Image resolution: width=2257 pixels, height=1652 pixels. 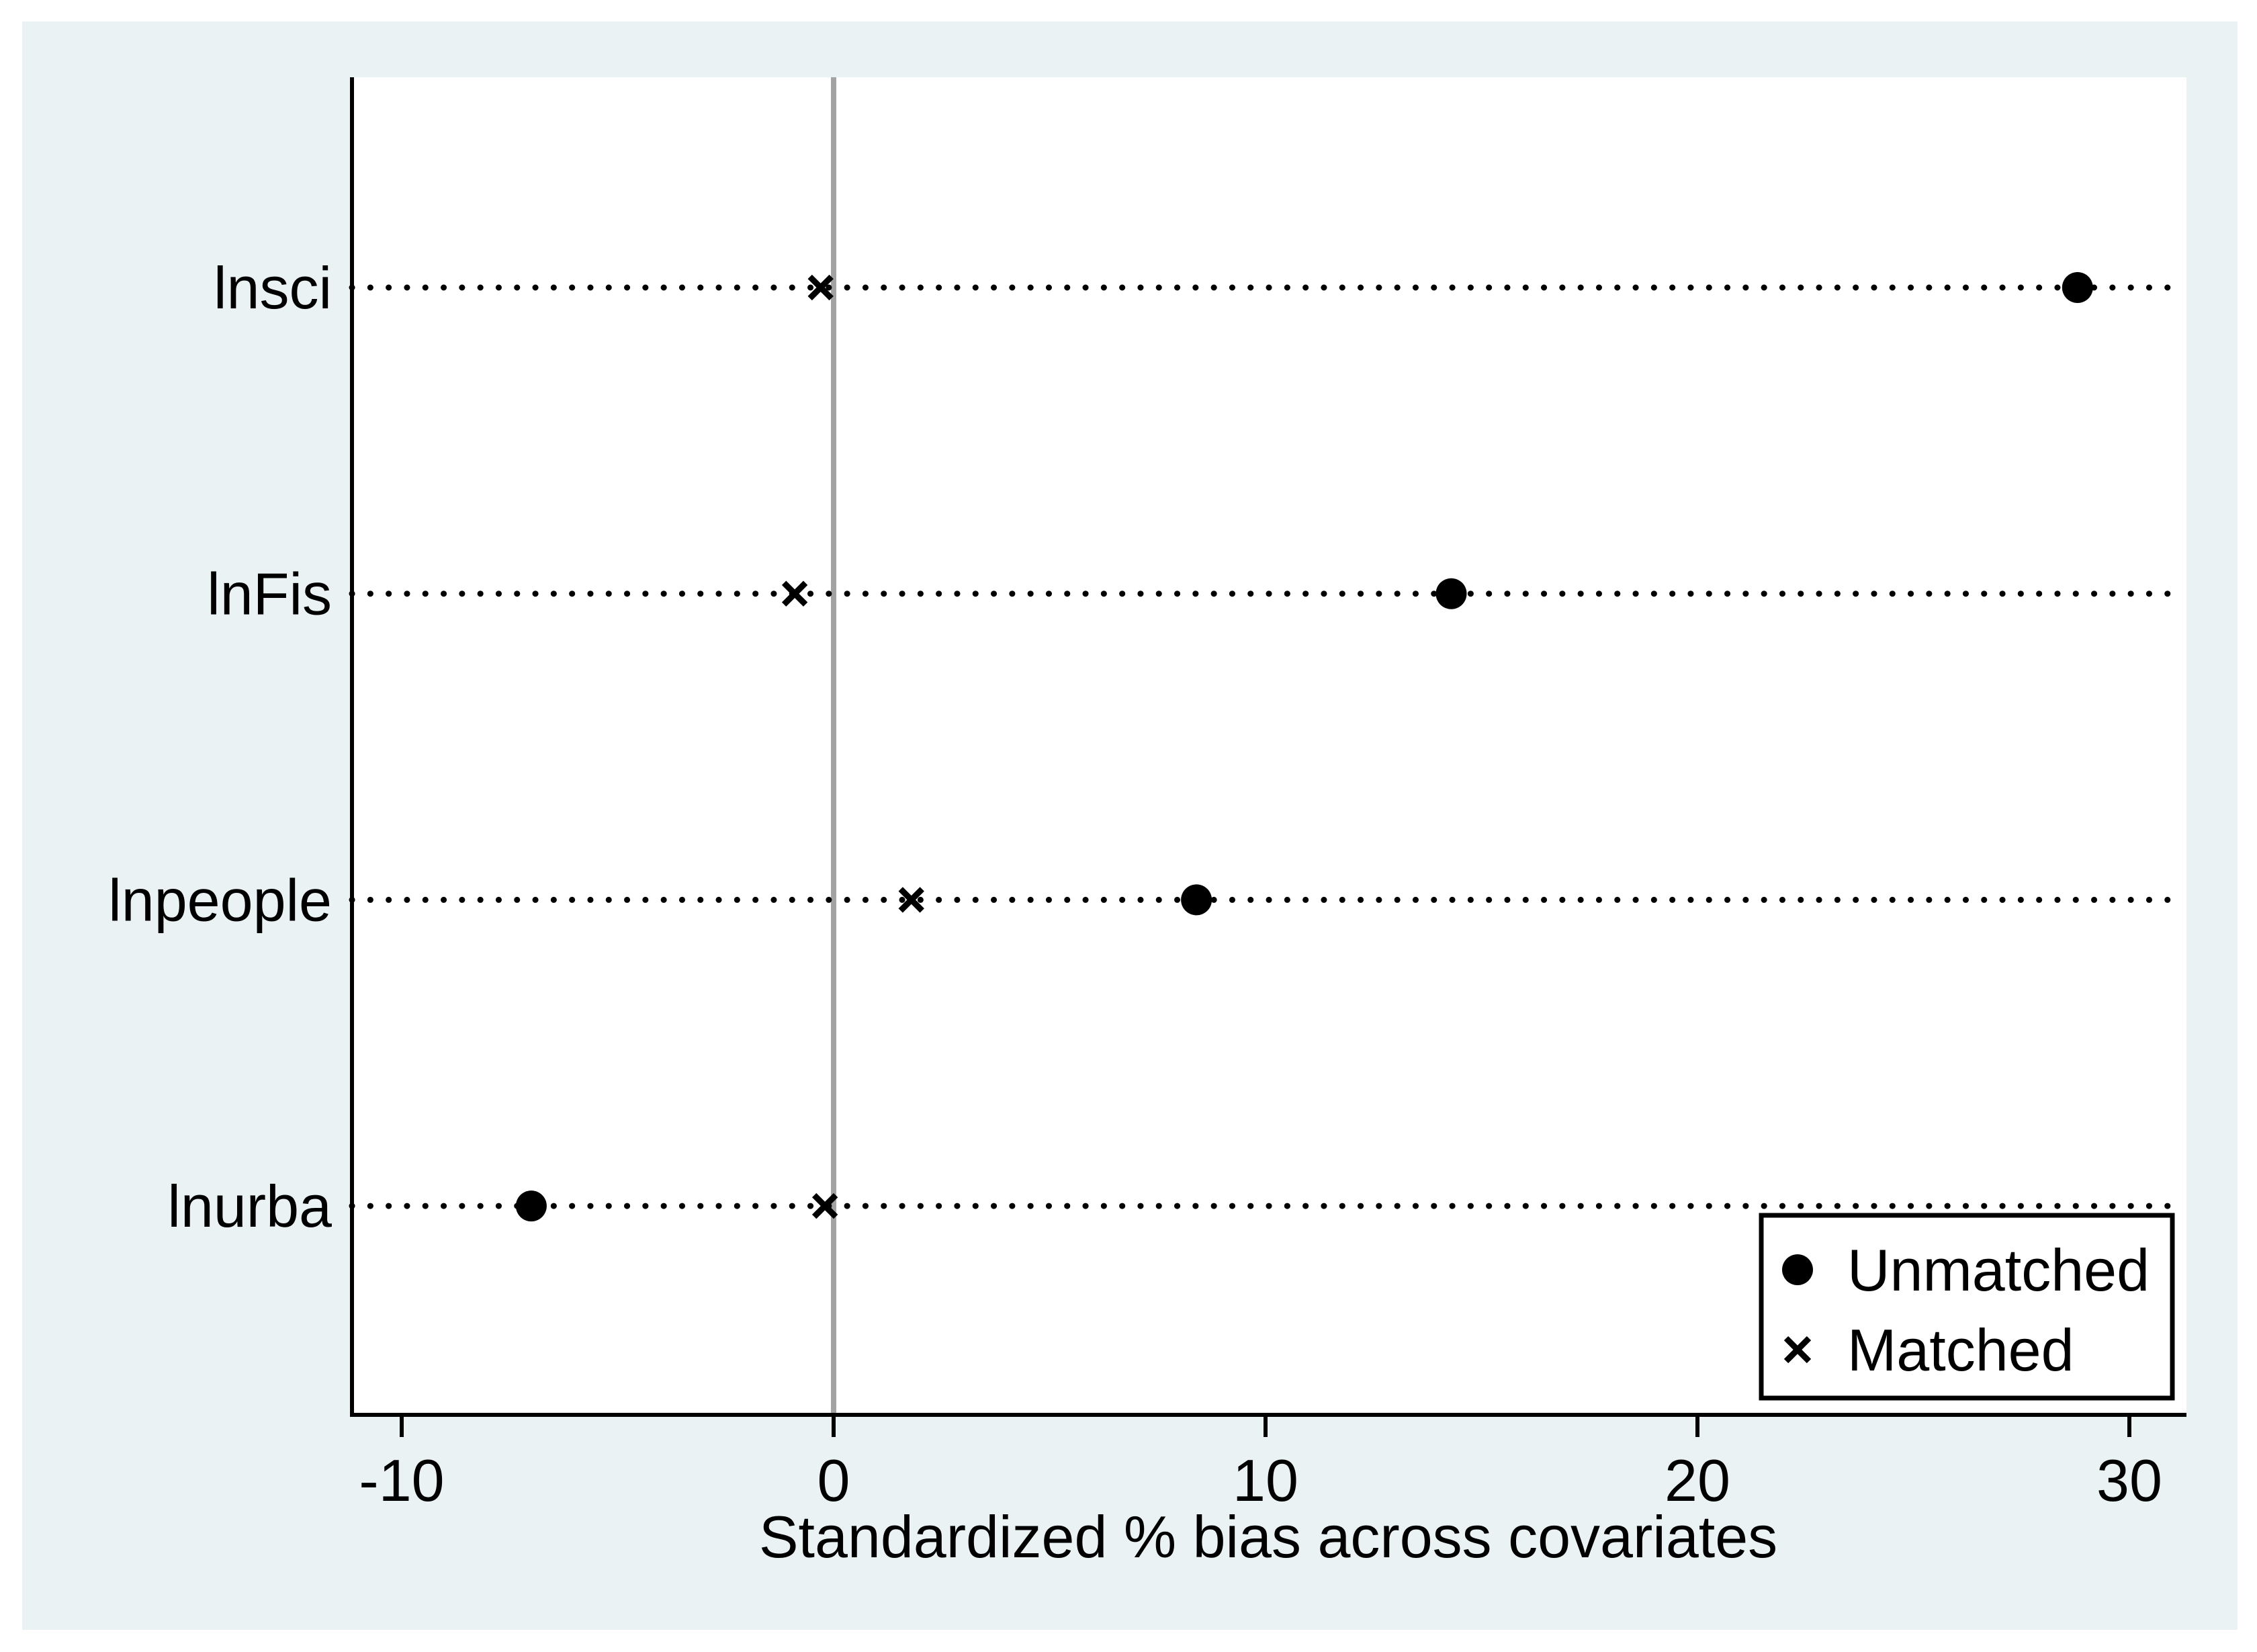 What do you see at coordinates (820, 287) in the screenshot?
I see `matched-marker-lnsci` at bounding box center [820, 287].